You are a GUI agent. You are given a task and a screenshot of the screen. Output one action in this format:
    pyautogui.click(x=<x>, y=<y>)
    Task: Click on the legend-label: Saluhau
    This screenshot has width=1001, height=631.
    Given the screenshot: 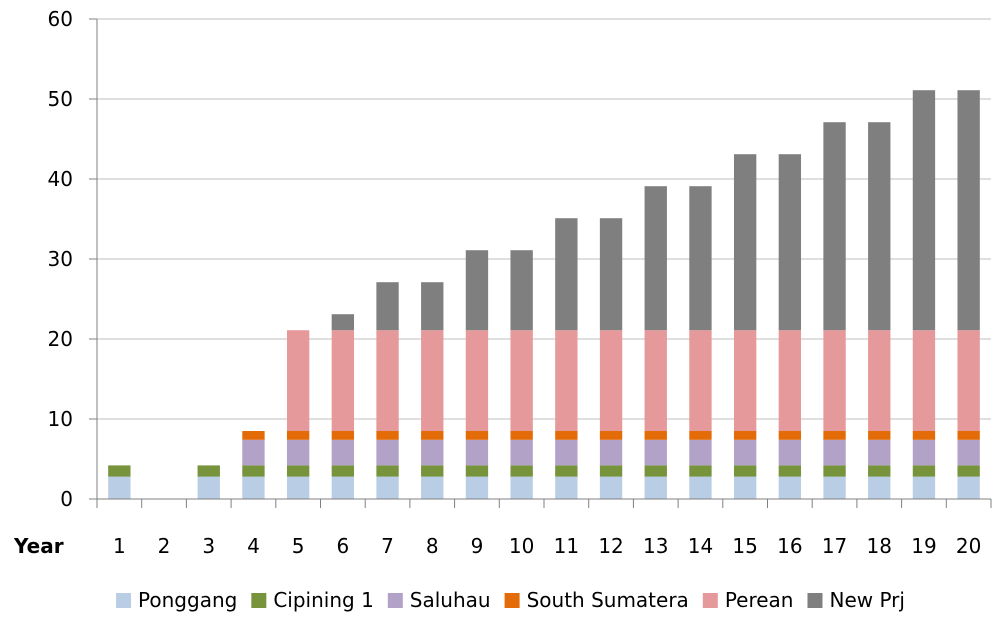 What is the action you would take?
    pyautogui.click(x=450, y=600)
    